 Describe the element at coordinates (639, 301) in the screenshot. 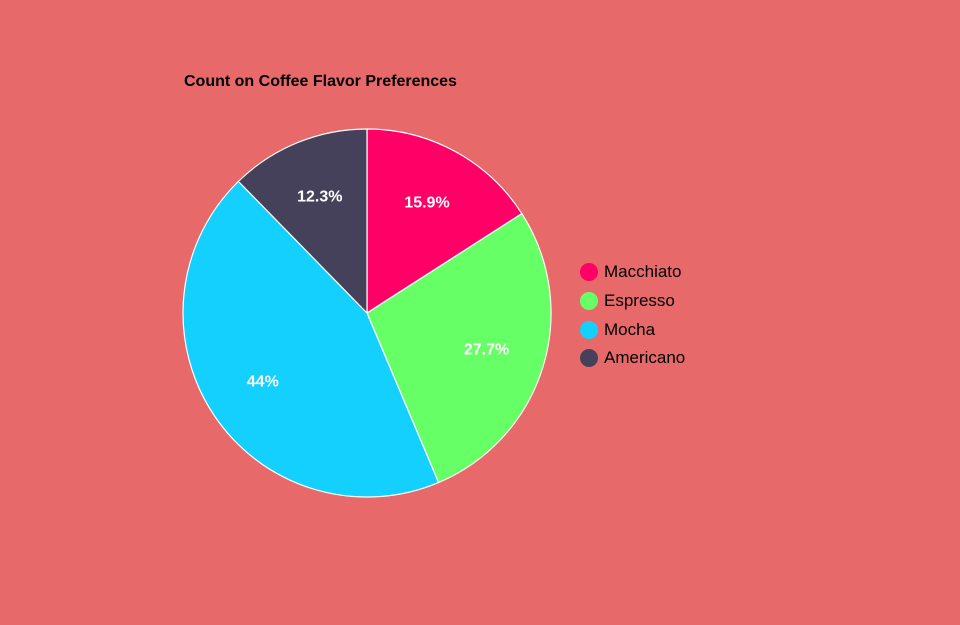

I see `legend-label: Espresso` at that location.